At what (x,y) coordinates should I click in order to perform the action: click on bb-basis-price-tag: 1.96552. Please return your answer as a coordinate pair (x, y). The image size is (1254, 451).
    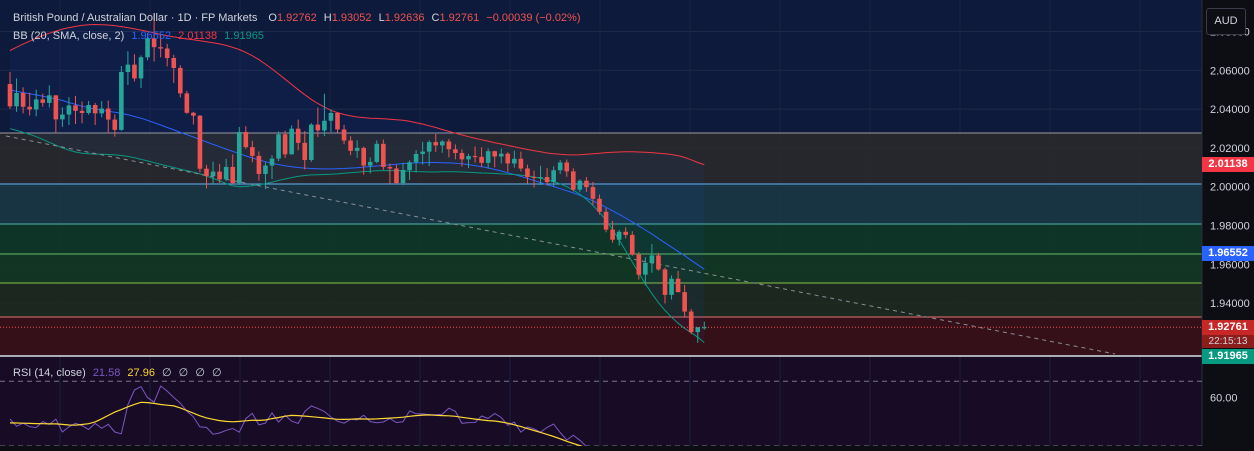
    Looking at the image, I should click on (1228, 254).